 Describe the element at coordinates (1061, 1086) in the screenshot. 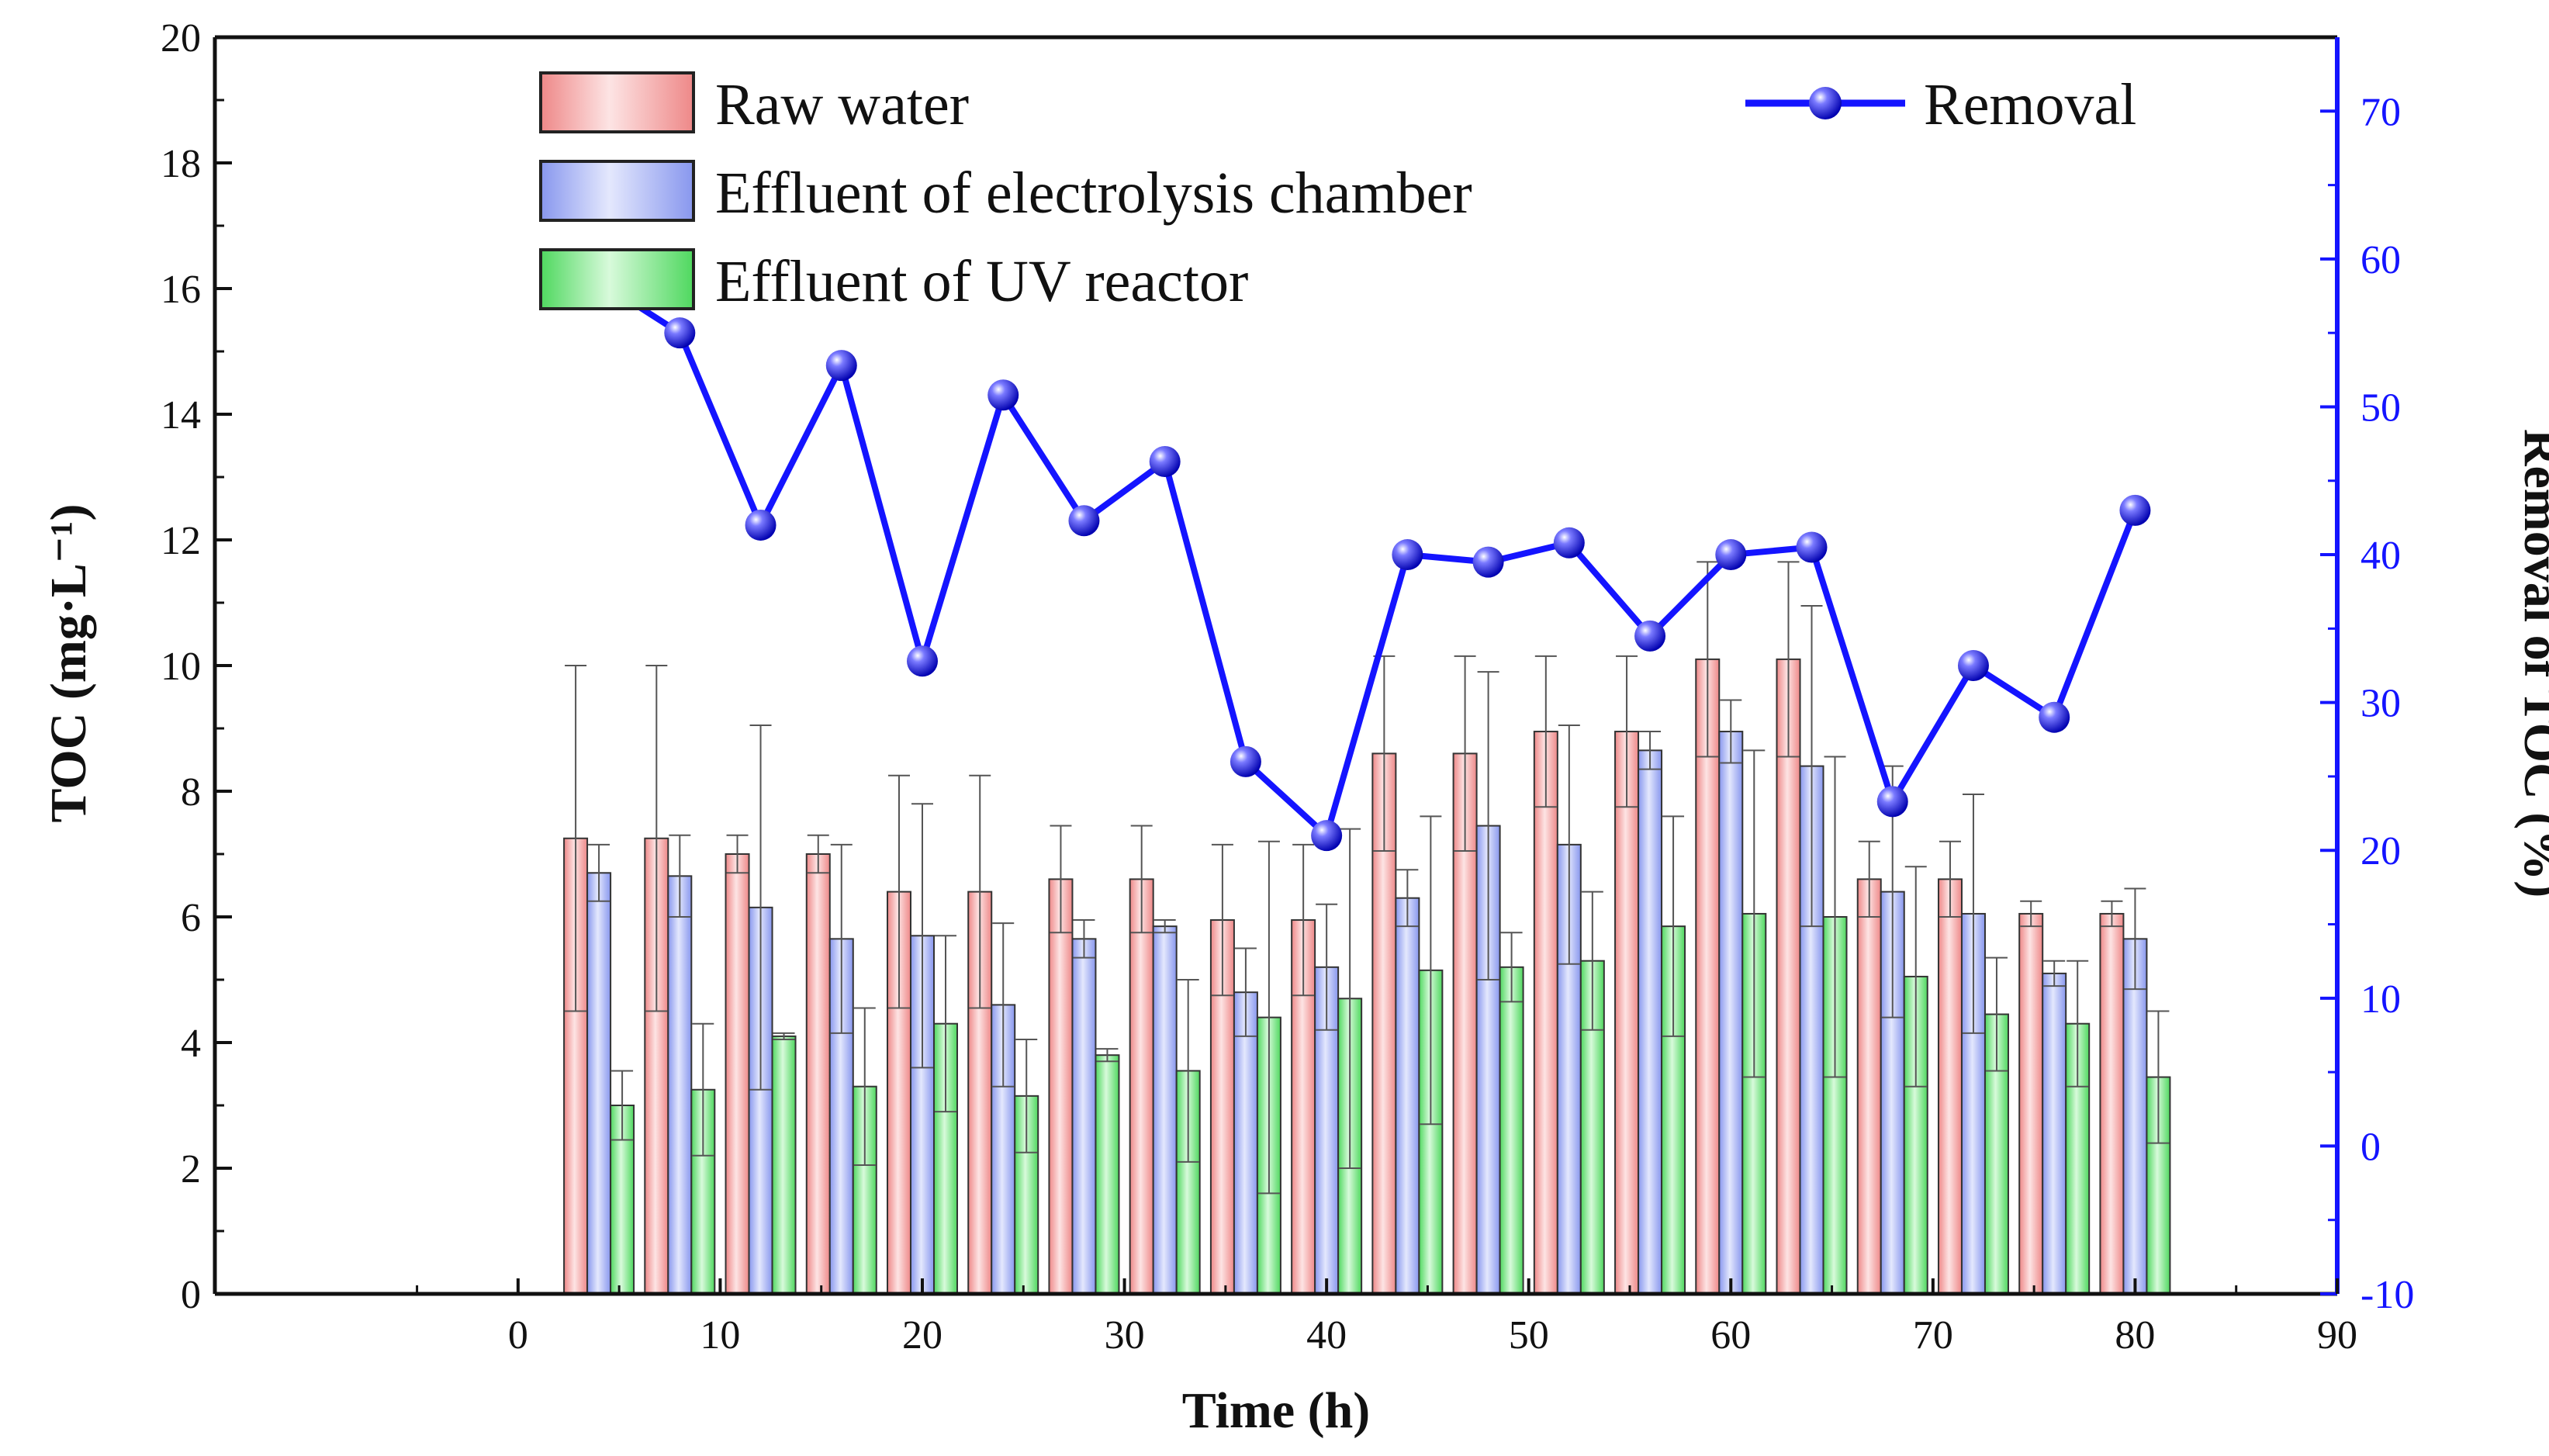

I see `bar-raw-water-t28` at that location.